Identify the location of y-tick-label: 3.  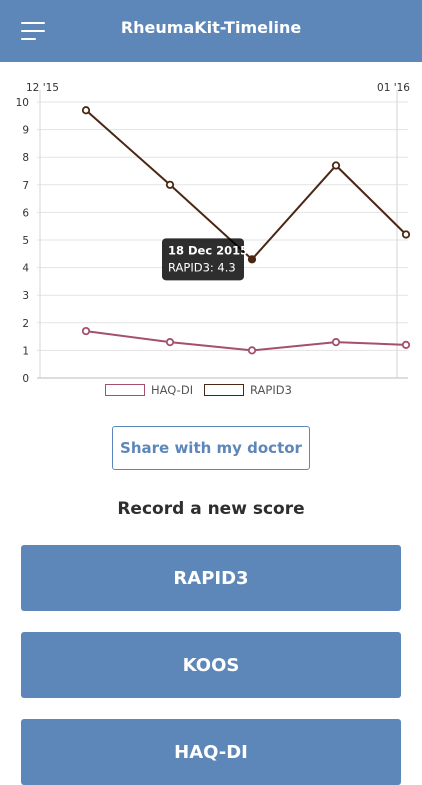
(25, 296).